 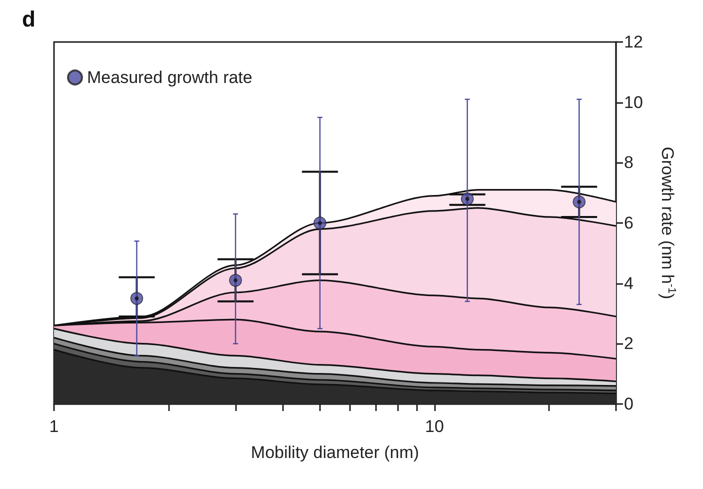 What do you see at coordinates (668, 223) in the screenshot?
I see `y-axis-title: Growth rate (nm h-1)` at bounding box center [668, 223].